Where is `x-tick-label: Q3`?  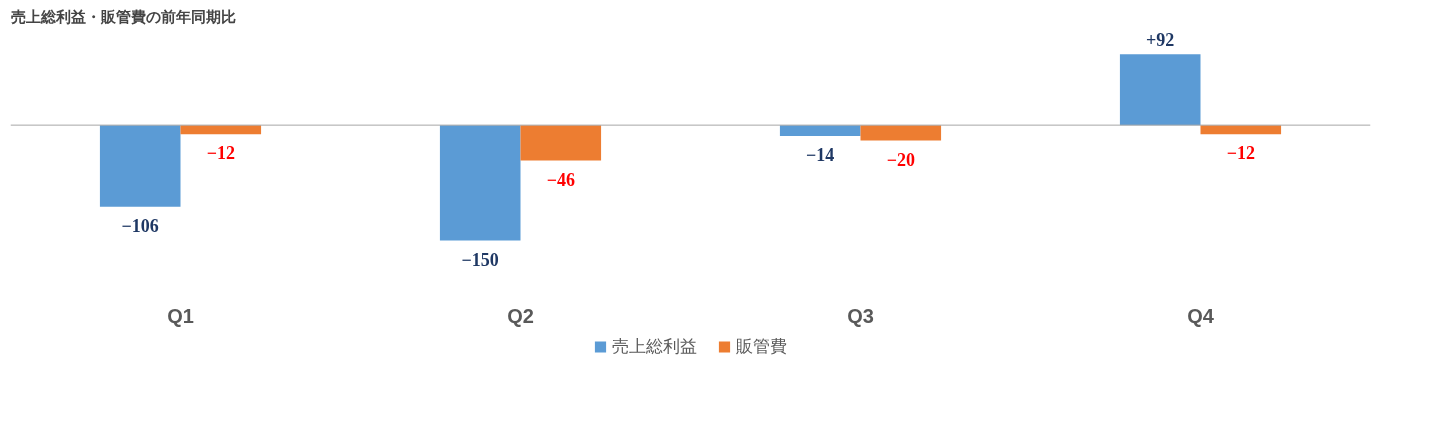
x-tick-label: Q3 is located at coordinates (860, 315).